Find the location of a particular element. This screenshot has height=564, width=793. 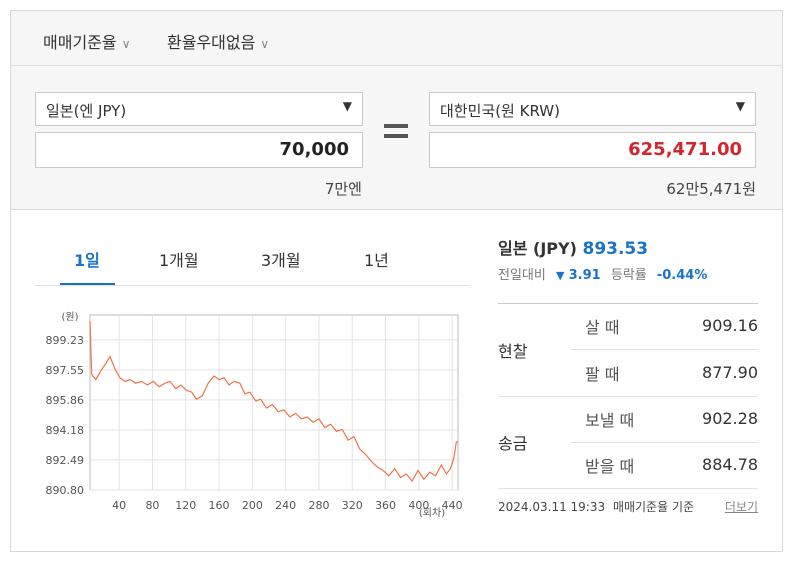

amount-hint: 62만5,471원 is located at coordinates (711, 189).